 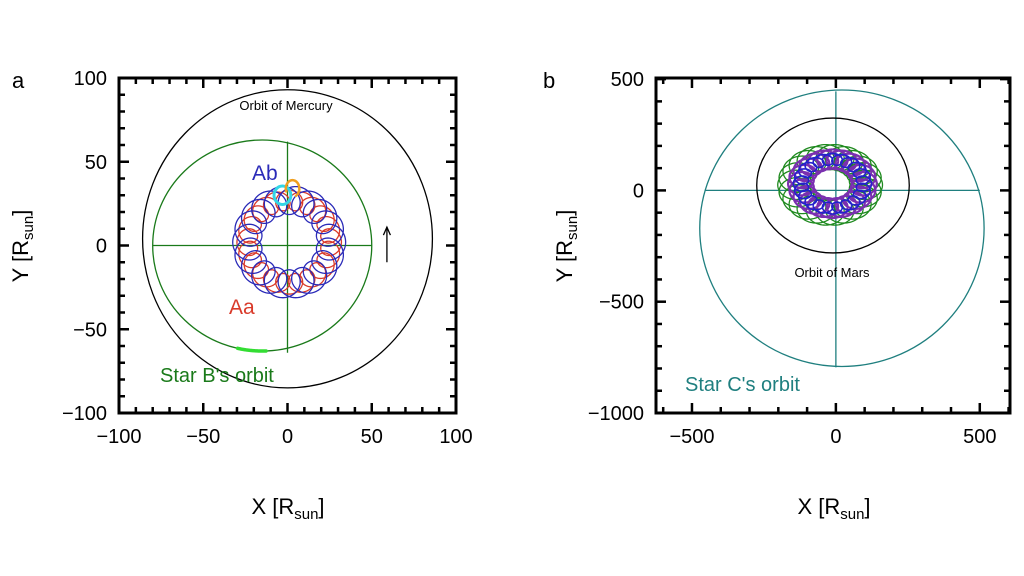 I want to click on y-axis-label-a: Y [Rsun], so click(x=22, y=246).